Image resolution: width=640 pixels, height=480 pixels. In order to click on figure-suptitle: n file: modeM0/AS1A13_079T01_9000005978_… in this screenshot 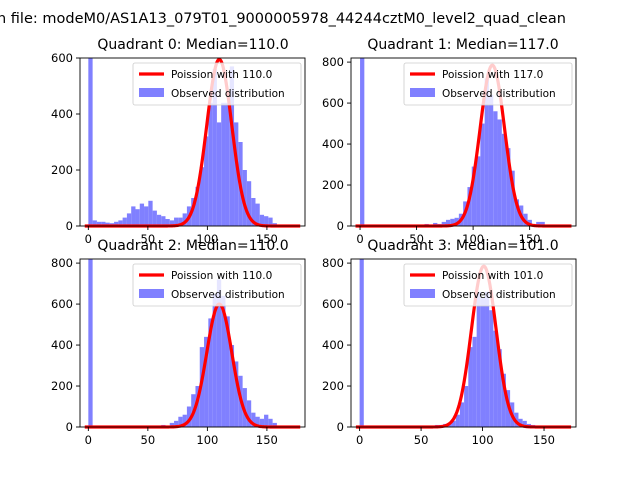, I will do `click(283, 19)`.